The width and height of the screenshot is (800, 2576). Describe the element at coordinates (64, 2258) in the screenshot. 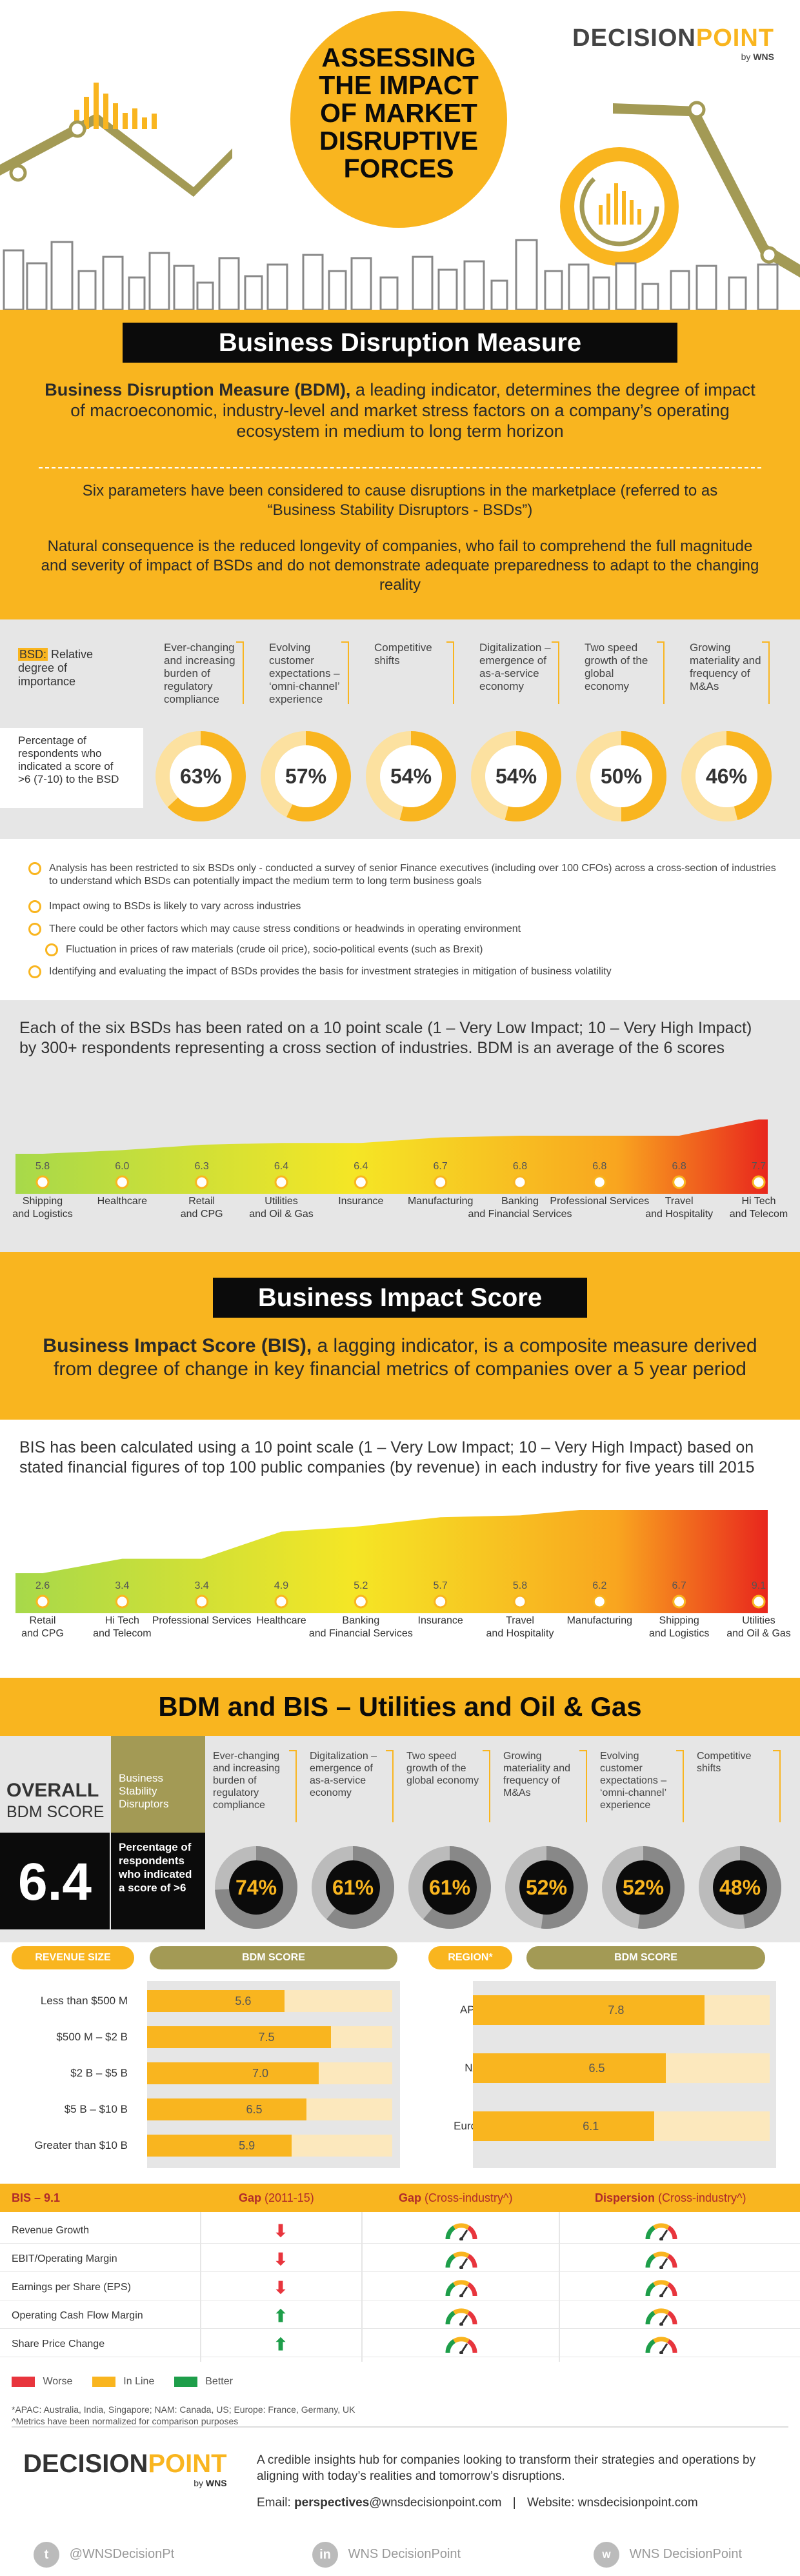

I see `table-row-label: EBIT/Operating Margin` at that location.